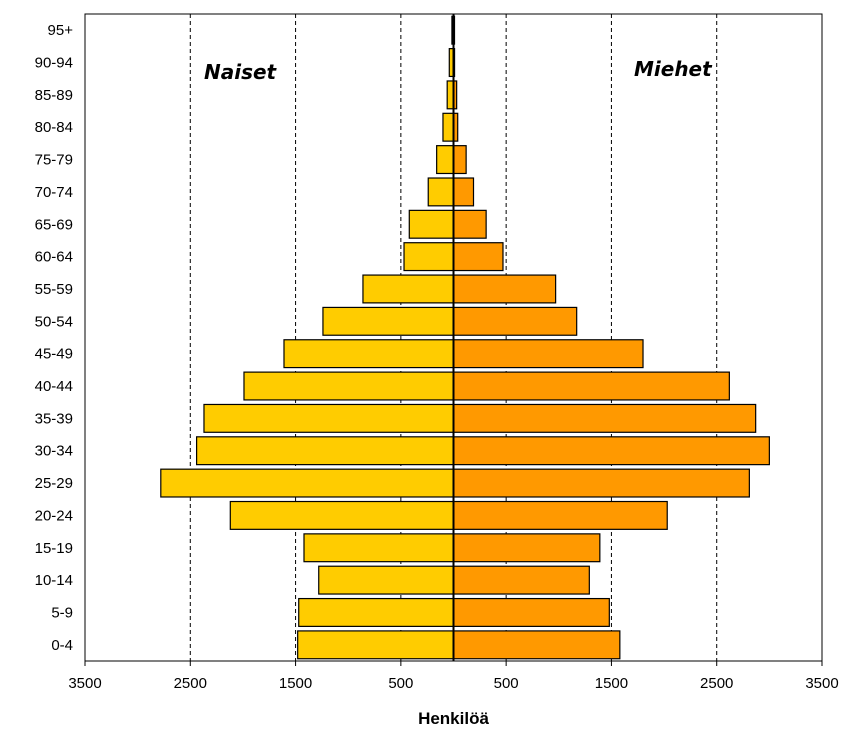 The height and width of the screenshot is (736, 846). I want to click on y-tick-label: 20-24, so click(54, 515).